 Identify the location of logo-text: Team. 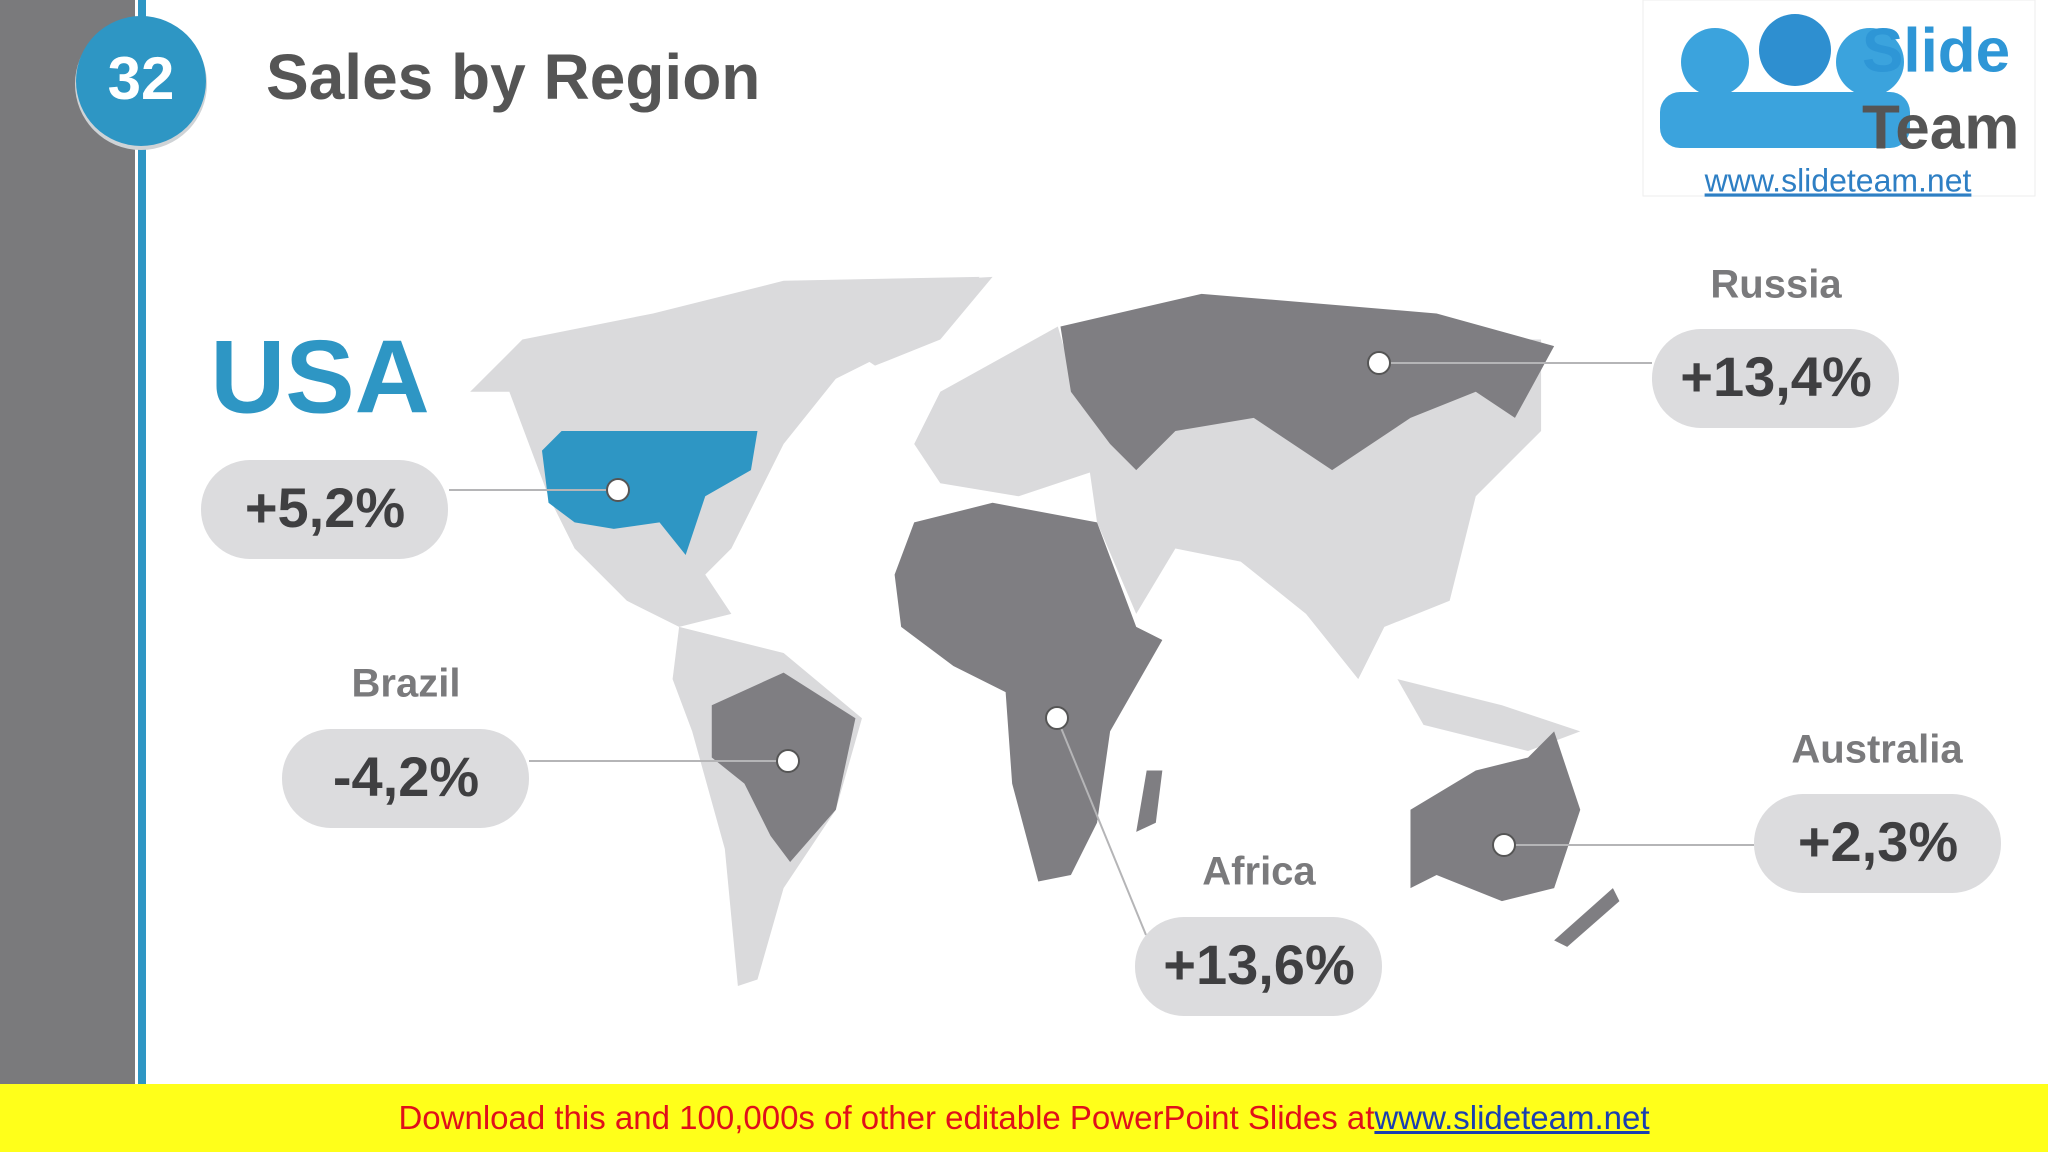
(1940, 127).